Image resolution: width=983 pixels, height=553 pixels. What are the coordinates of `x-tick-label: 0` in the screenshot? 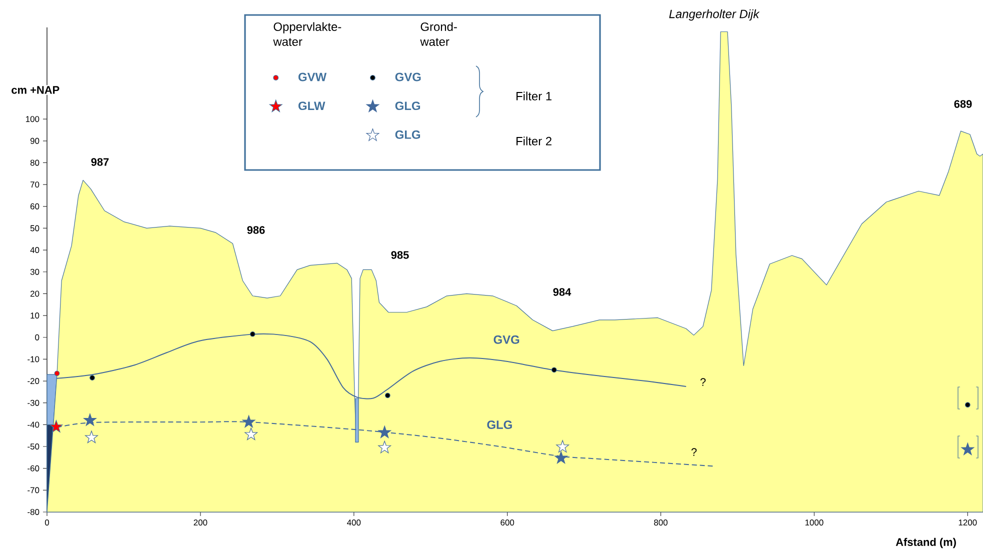 It's located at (47, 523).